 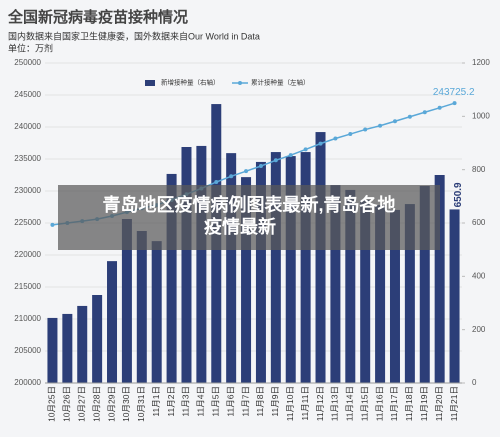 What do you see at coordinates (201, 401) in the screenshot?
I see `x-tick-label: 11月4日` at bounding box center [201, 401].